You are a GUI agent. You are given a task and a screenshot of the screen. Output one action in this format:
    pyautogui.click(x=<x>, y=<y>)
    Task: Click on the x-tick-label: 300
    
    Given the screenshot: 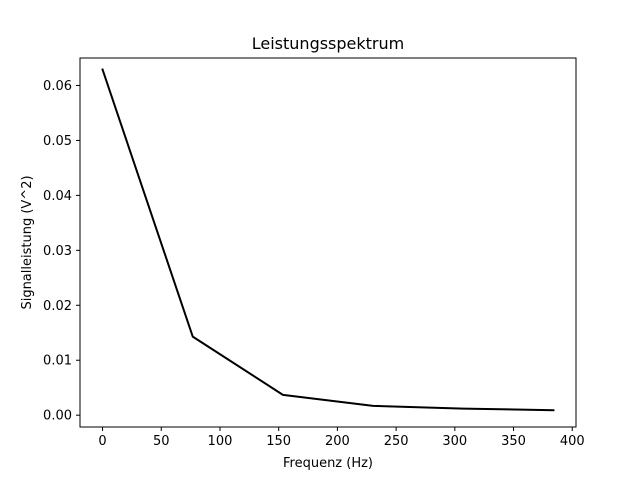 What is the action you would take?
    pyautogui.click(x=454, y=441)
    